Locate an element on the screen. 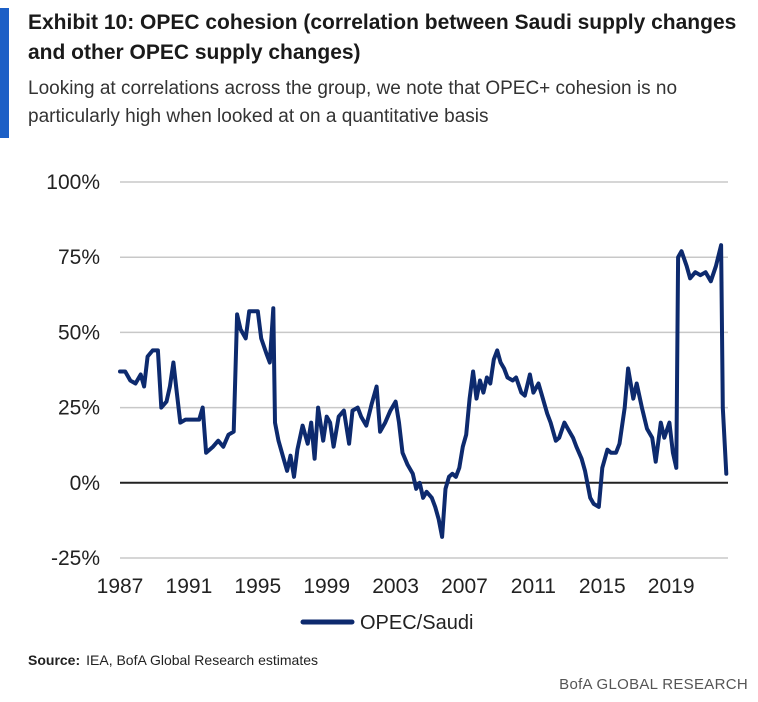 Image resolution: width=758 pixels, height=702 pixels. x-axis-tick-labels: 1987 1991 1995 1999 2003 2007 2011 2015 2019 is located at coordinates (396, 586).